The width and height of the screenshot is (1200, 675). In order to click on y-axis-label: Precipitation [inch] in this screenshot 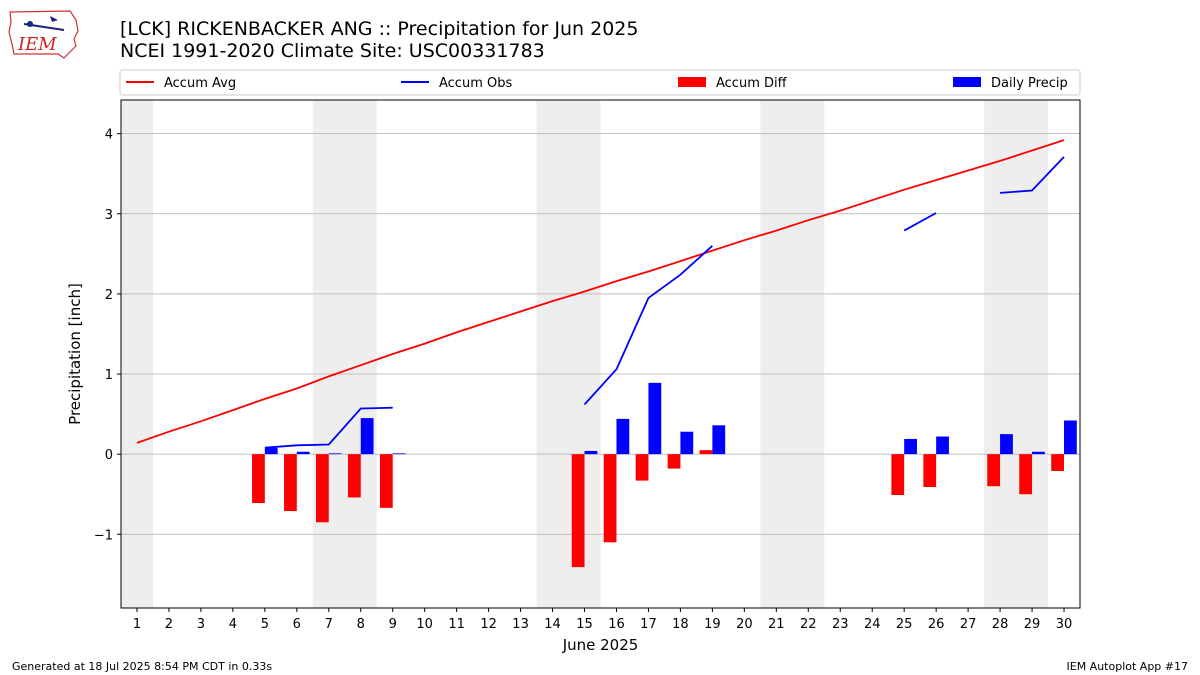, I will do `click(75, 354)`.